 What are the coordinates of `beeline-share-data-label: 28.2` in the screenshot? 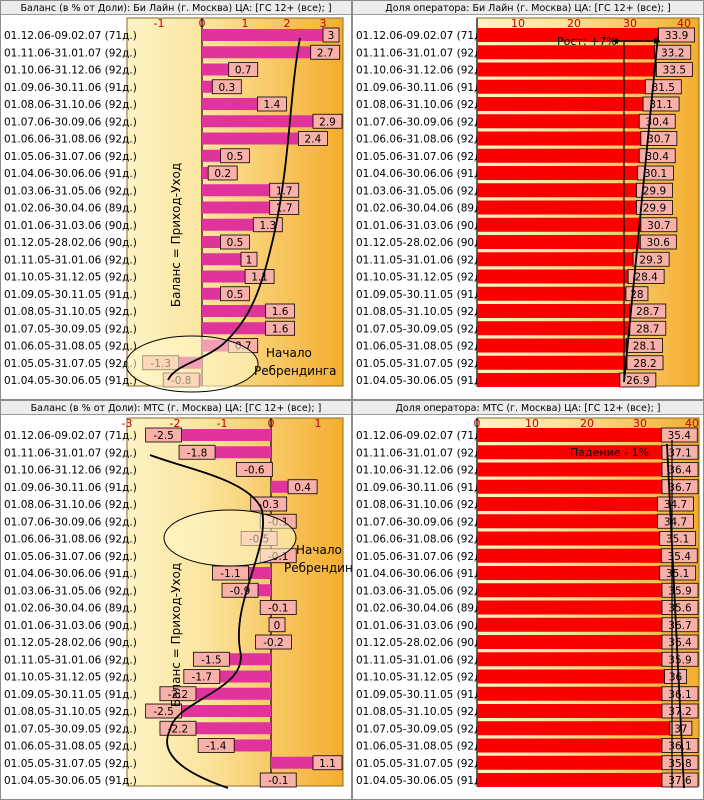 It's located at (644, 364).